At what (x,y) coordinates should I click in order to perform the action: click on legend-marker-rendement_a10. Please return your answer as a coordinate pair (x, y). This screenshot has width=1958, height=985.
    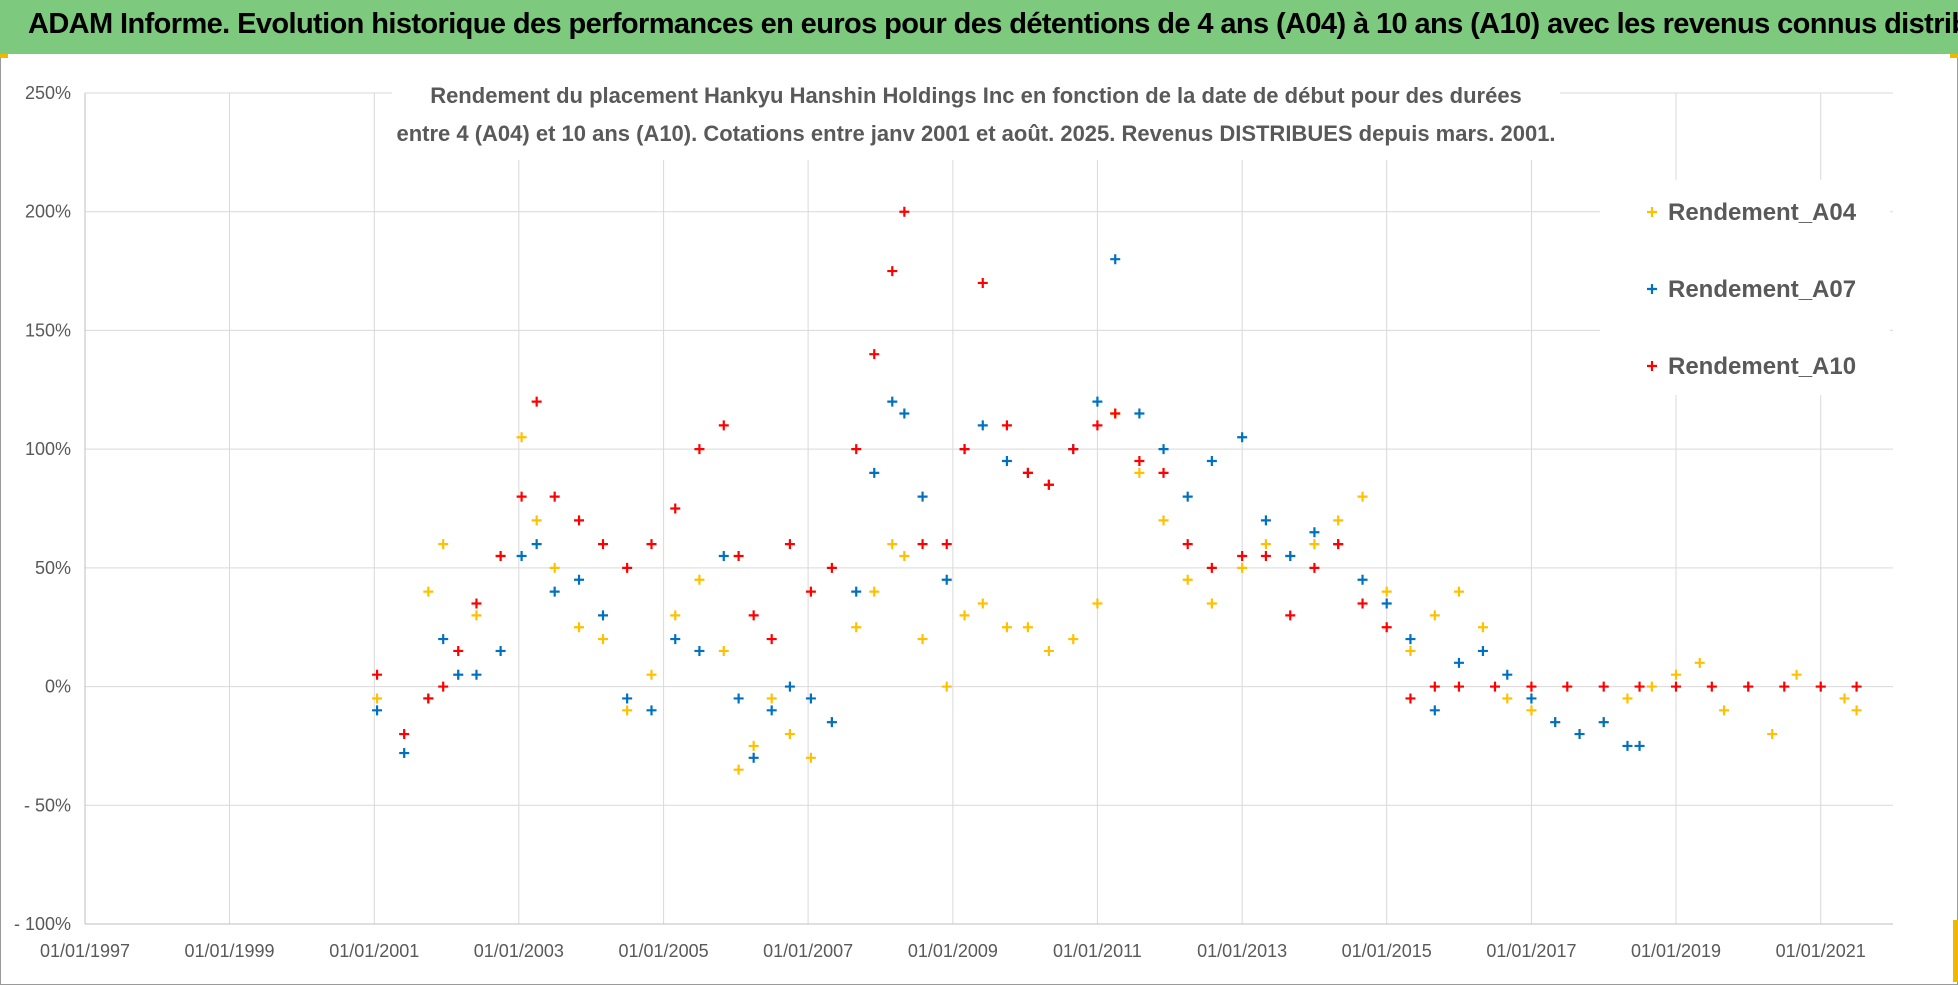
    Looking at the image, I should click on (1652, 366).